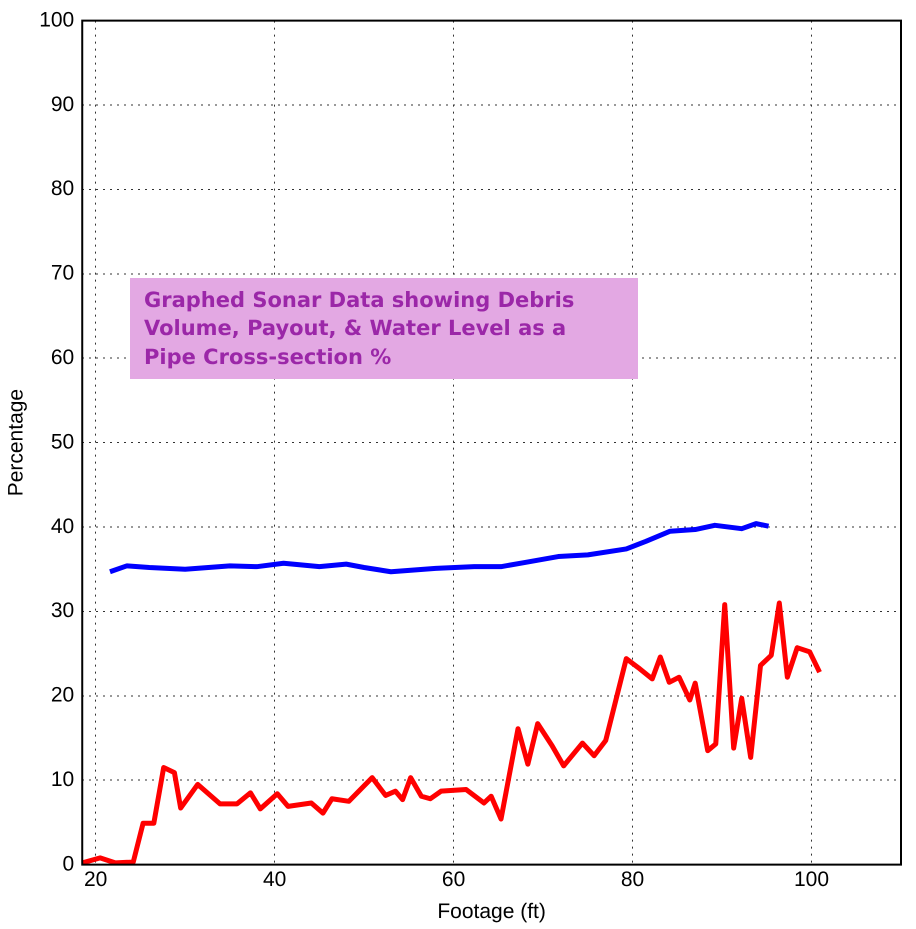  Describe the element at coordinates (632, 879) in the screenshot. I see `x-tick-label: 80` at that location.